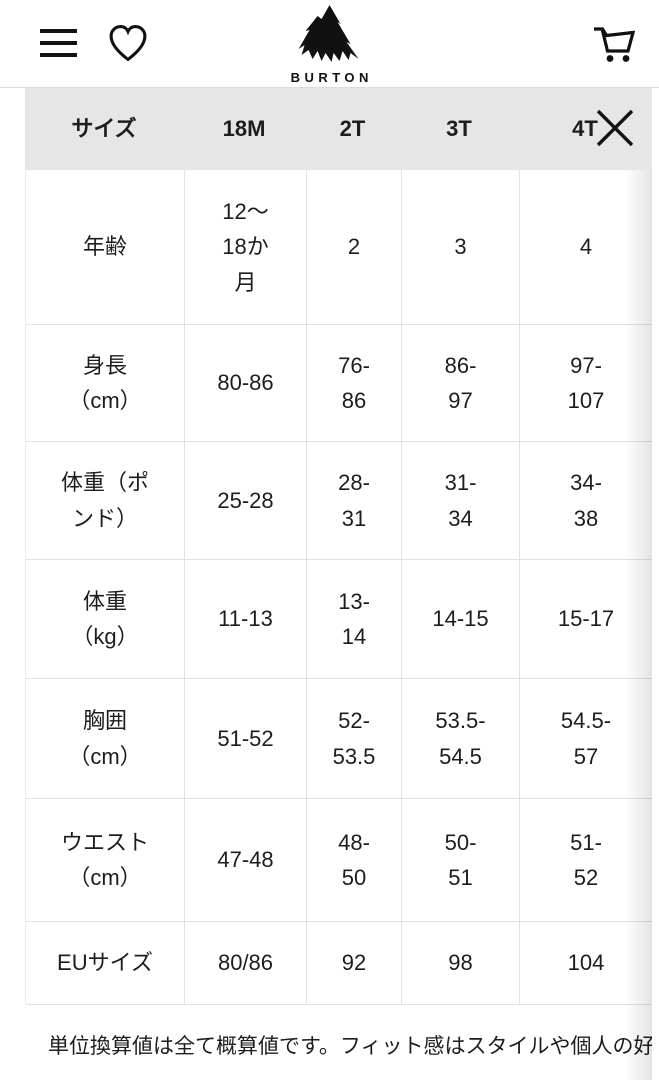 The image size is (659, 1080). I want to click on row-label: ウエスト （cm）, so click(104, 859).